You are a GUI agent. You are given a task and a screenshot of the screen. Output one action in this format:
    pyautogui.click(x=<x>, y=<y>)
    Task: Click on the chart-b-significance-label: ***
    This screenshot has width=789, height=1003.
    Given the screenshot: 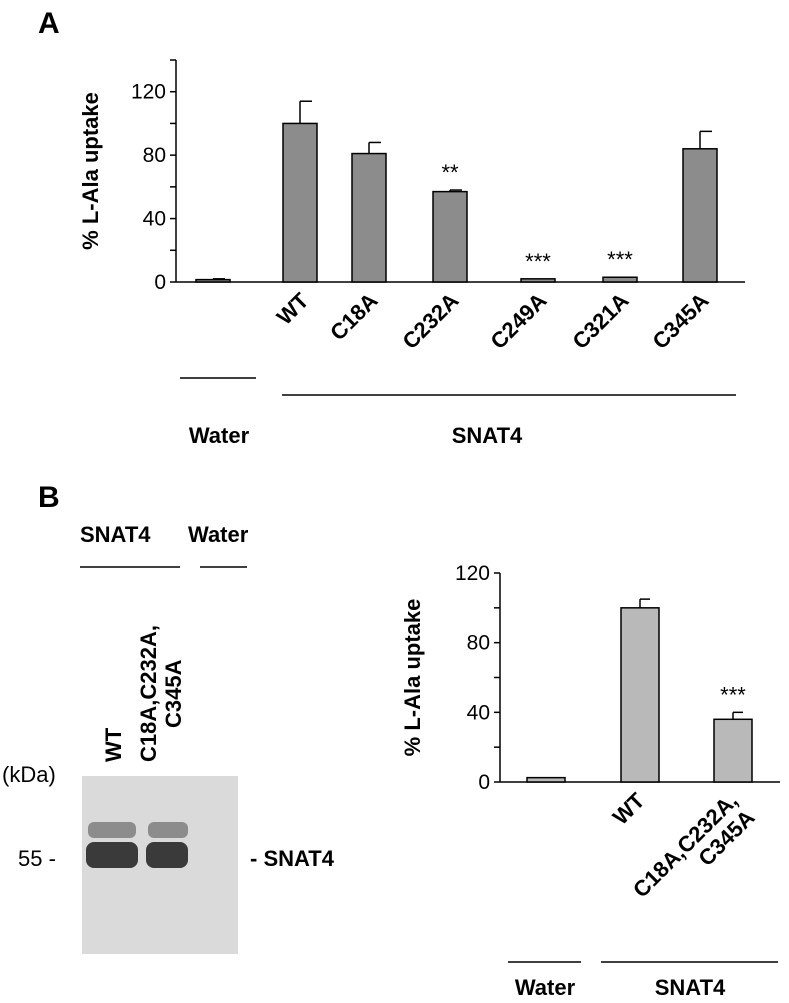 What is the action you would take?
    pyautogui.click(x=733, y=694)
    